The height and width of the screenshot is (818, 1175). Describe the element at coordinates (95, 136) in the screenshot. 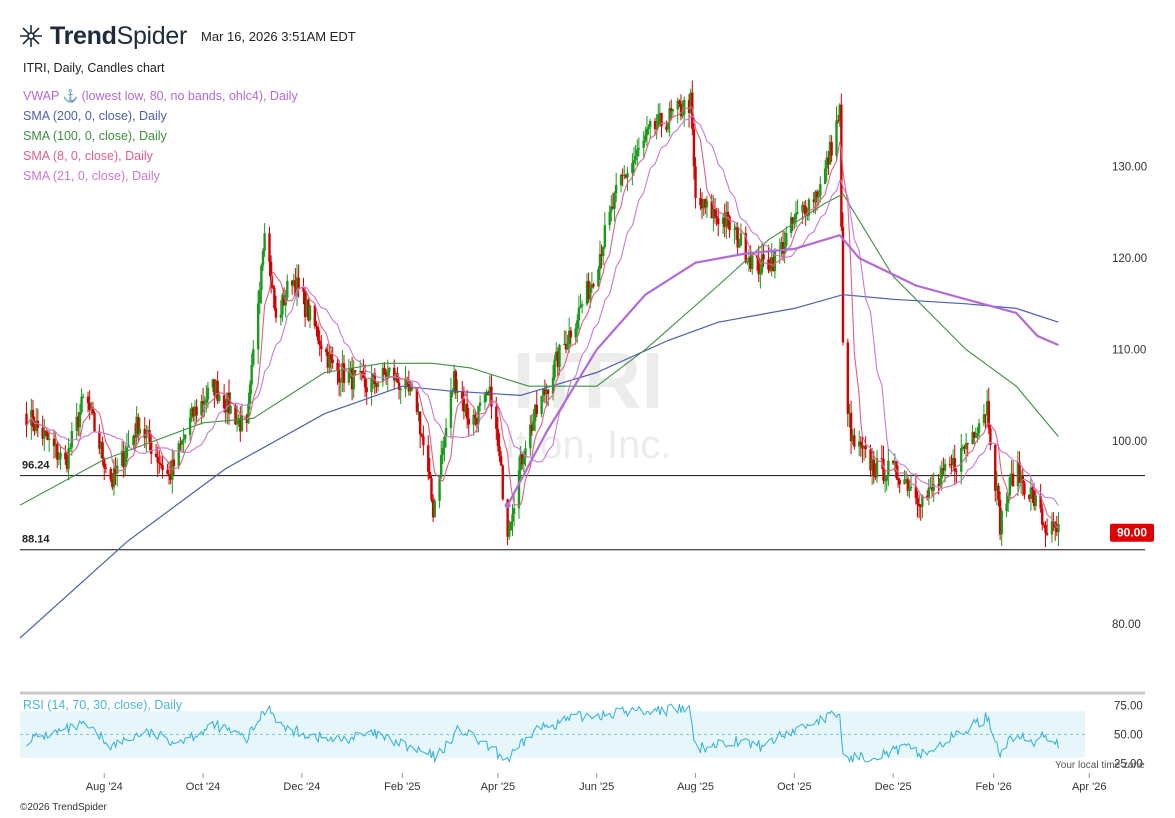

I see `indicator-sma-100: SMA (100, 0, close), Daily` at that location.